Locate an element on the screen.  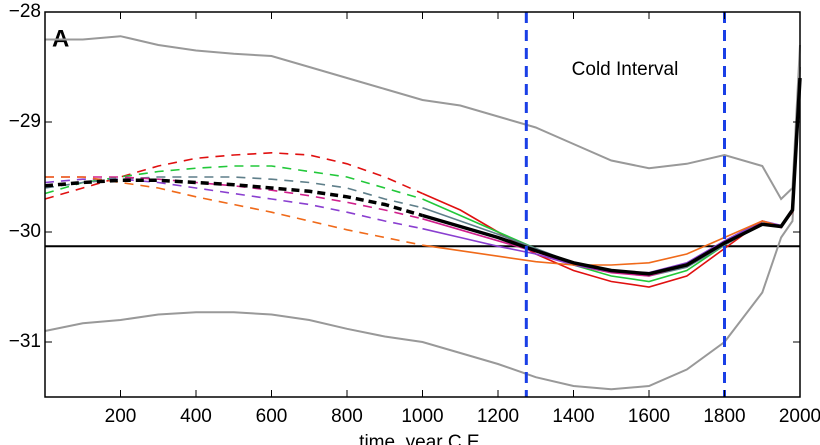
x-tick-label: 200 is located at coordinates (121, 416).